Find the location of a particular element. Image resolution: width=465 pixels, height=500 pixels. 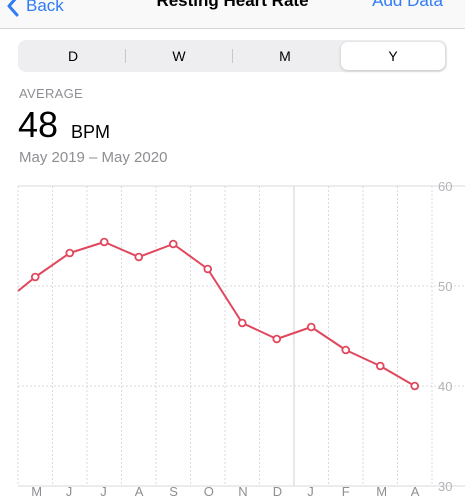

navigation-bar: Back Resting Heart Rate Add Data is located at coordinates (232, 14).